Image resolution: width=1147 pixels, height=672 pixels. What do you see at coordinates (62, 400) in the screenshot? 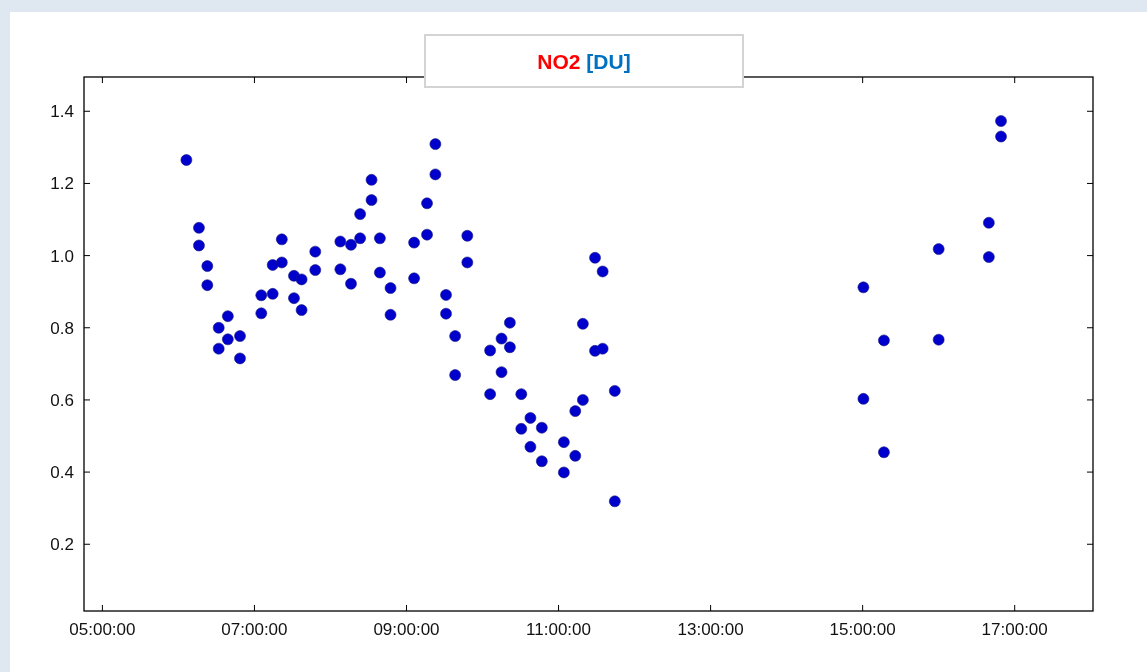
I see `y-tick-label: 0.6` at bounding box center [62, 400].